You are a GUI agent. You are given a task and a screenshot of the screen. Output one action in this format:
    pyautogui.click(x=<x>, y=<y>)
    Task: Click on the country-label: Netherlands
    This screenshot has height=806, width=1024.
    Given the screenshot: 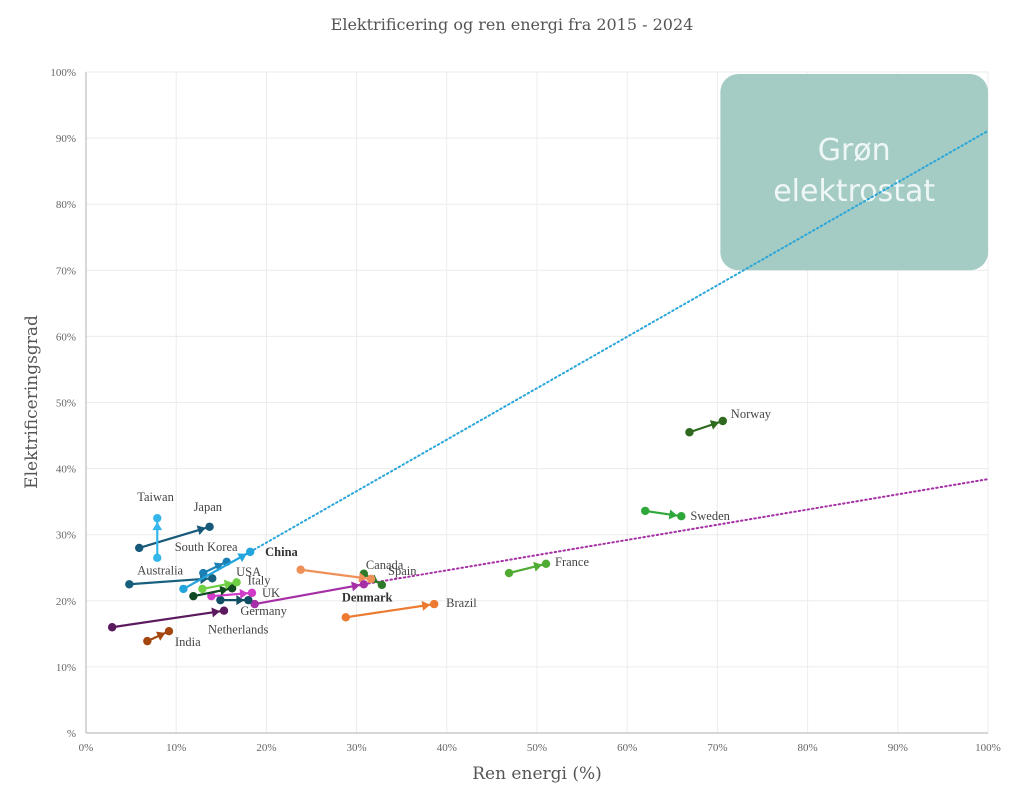 What is the action you would take?
    pyautogui.click(x=238, y=630)
    